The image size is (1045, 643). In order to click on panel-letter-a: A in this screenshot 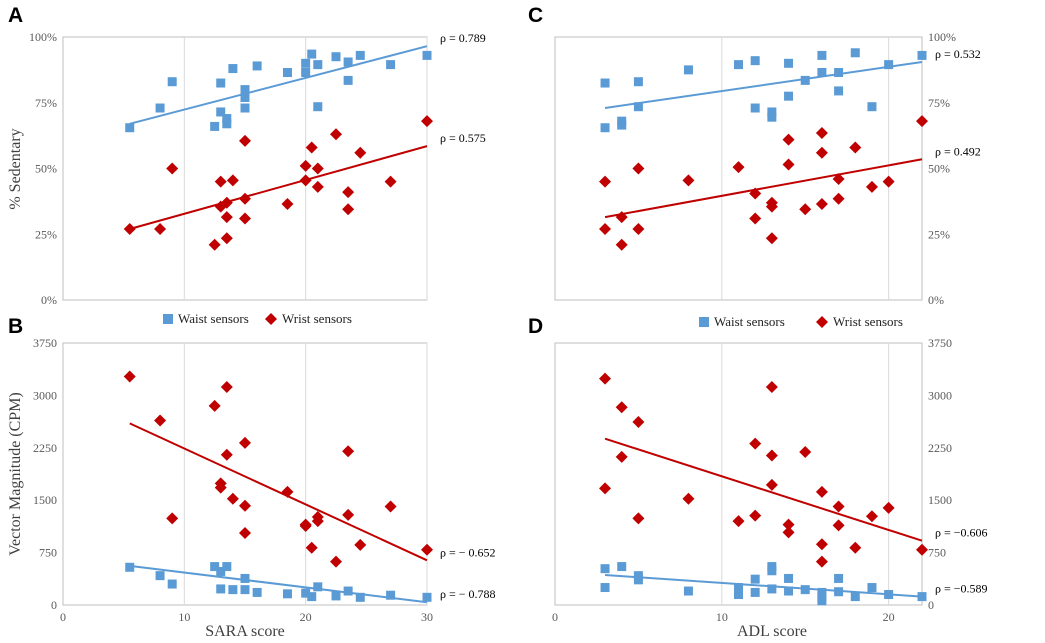, I will do `click(15, 15)`.